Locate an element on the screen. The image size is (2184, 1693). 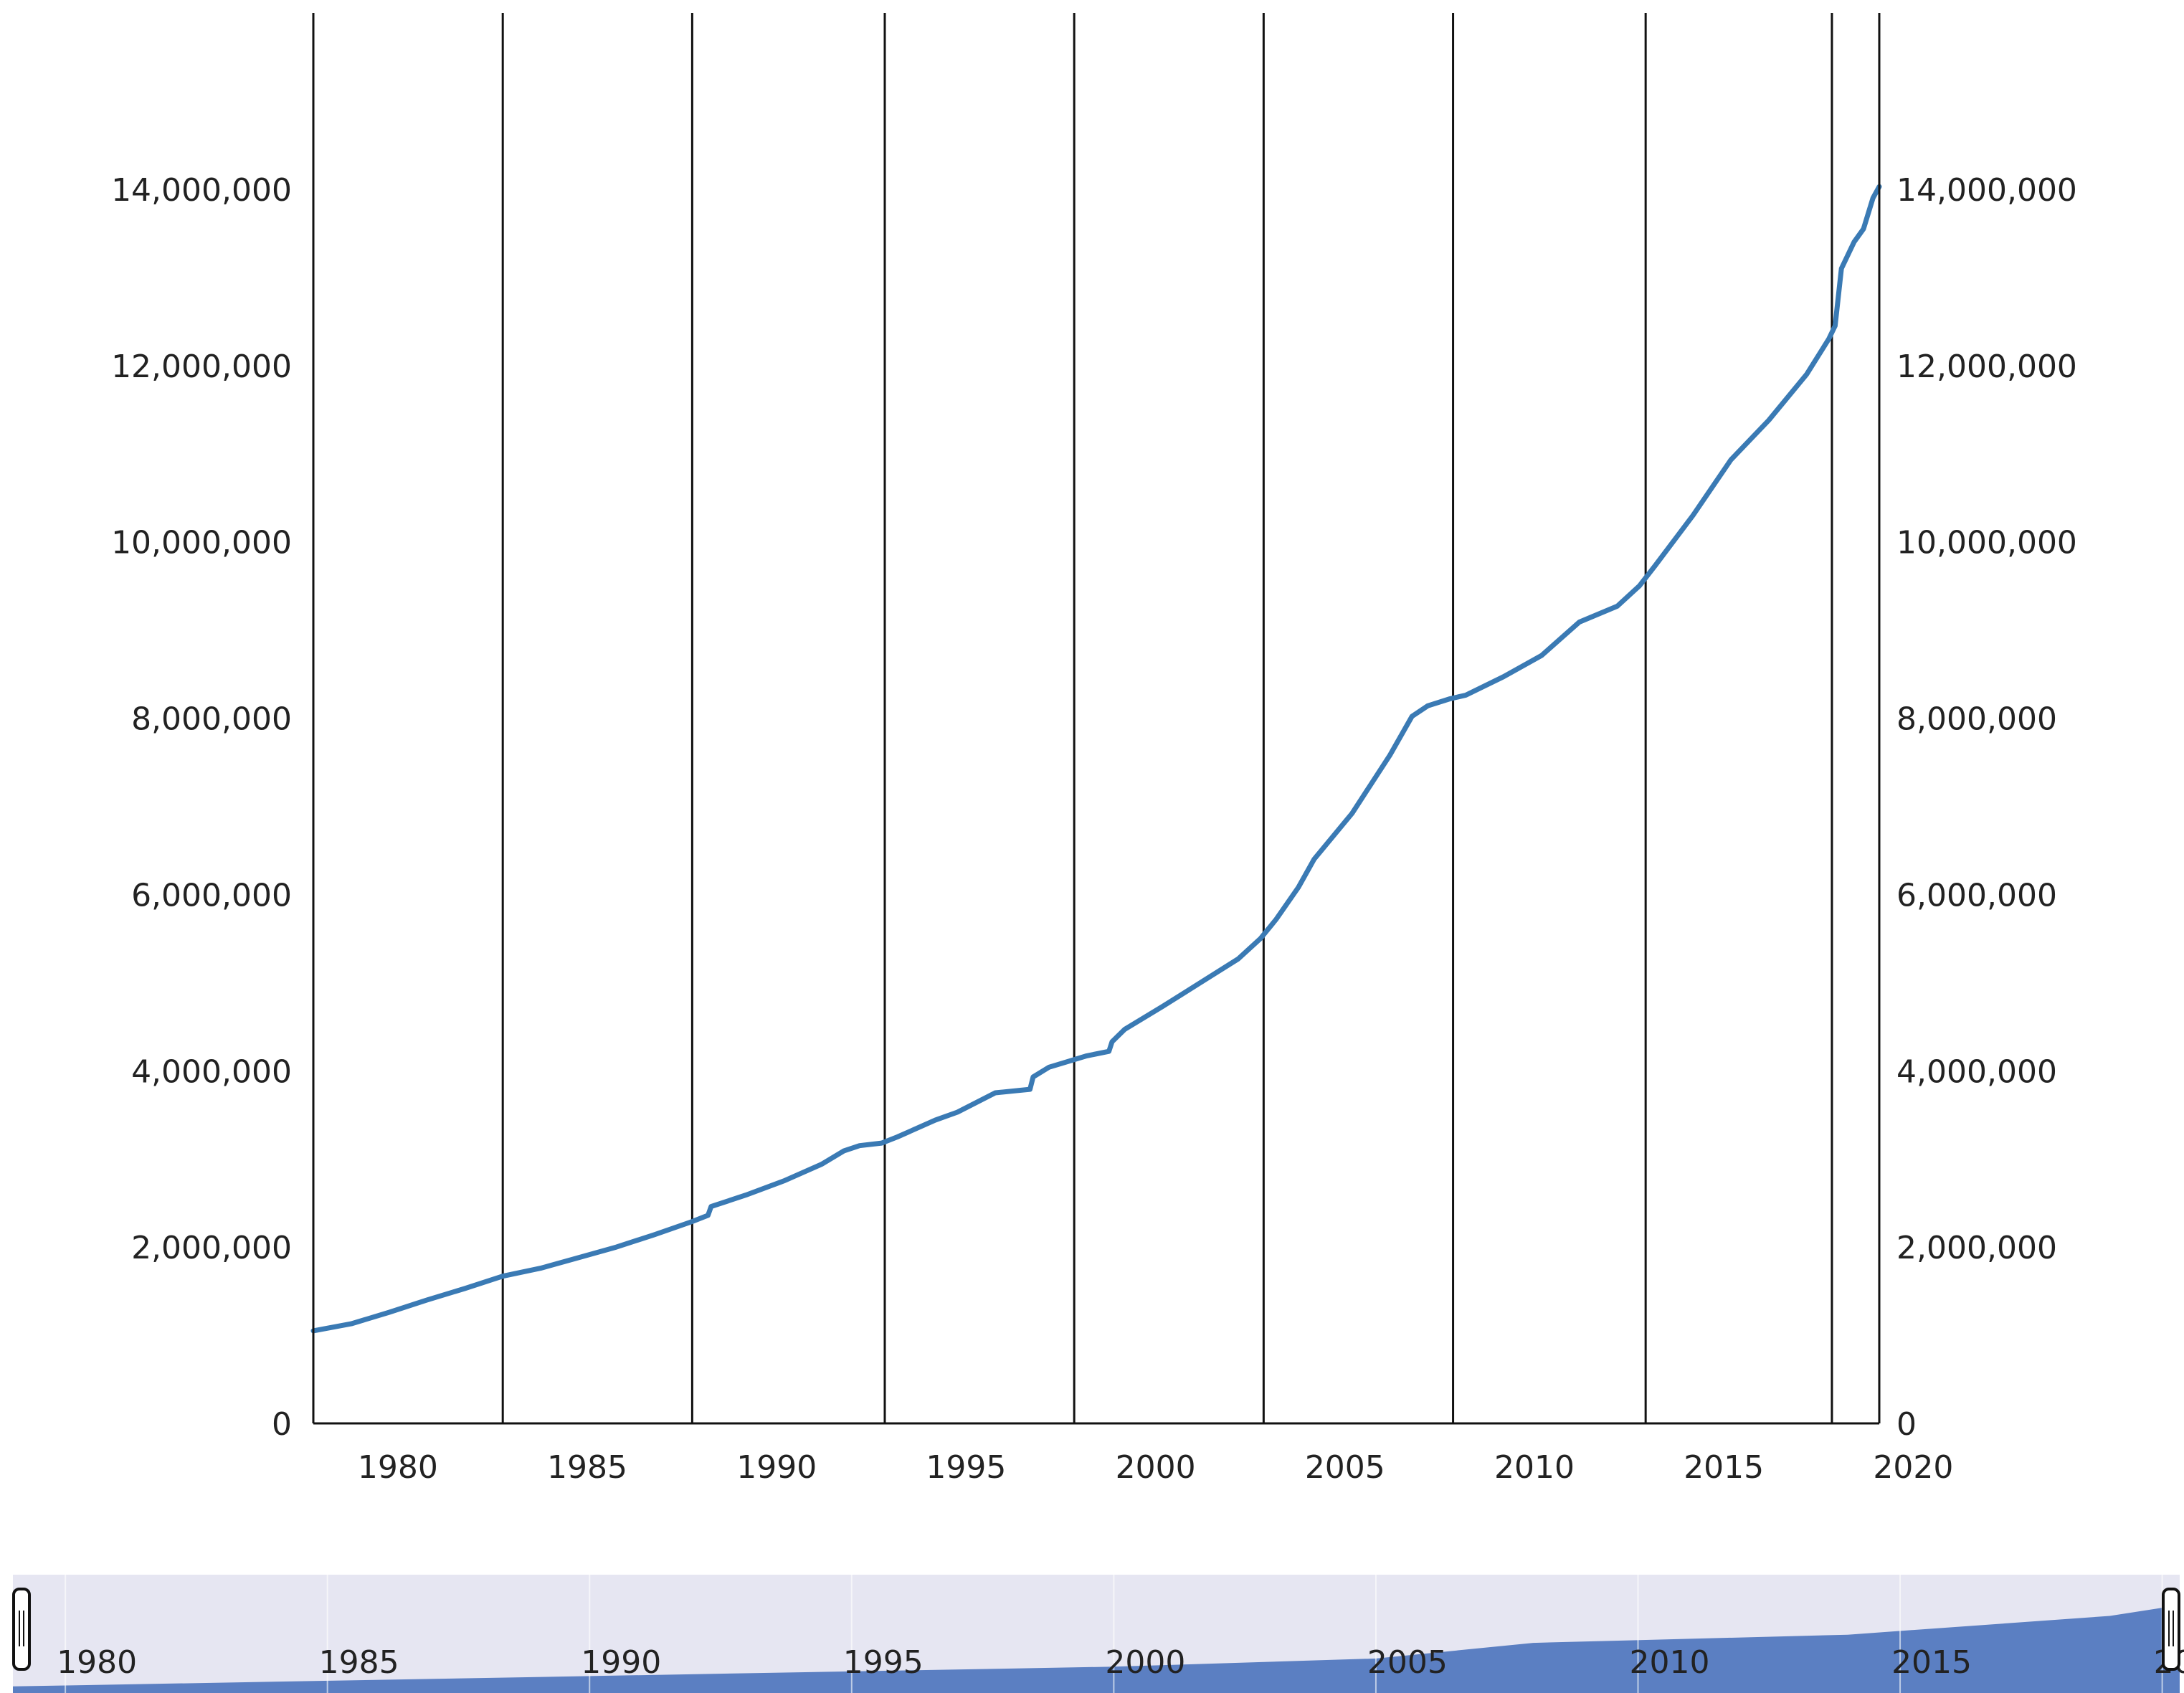
x-tick-label: 2005 is located at coordinates (1345, 1467).